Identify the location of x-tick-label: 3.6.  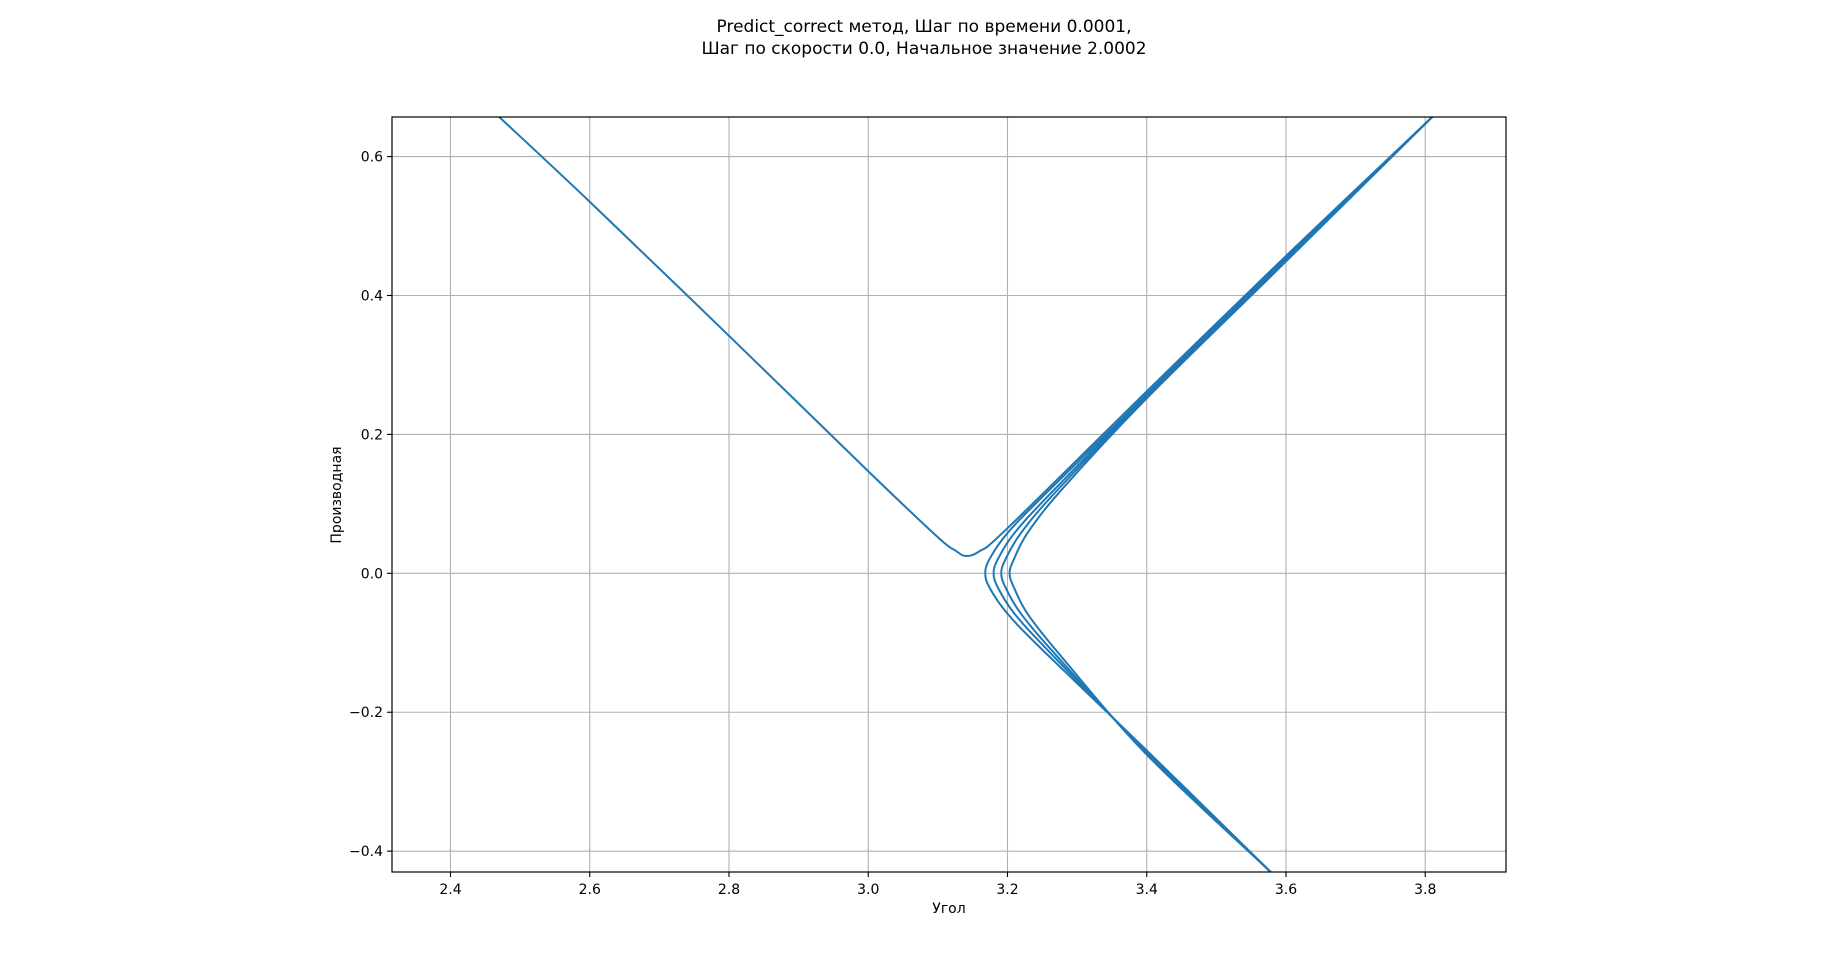
(1286, 890).